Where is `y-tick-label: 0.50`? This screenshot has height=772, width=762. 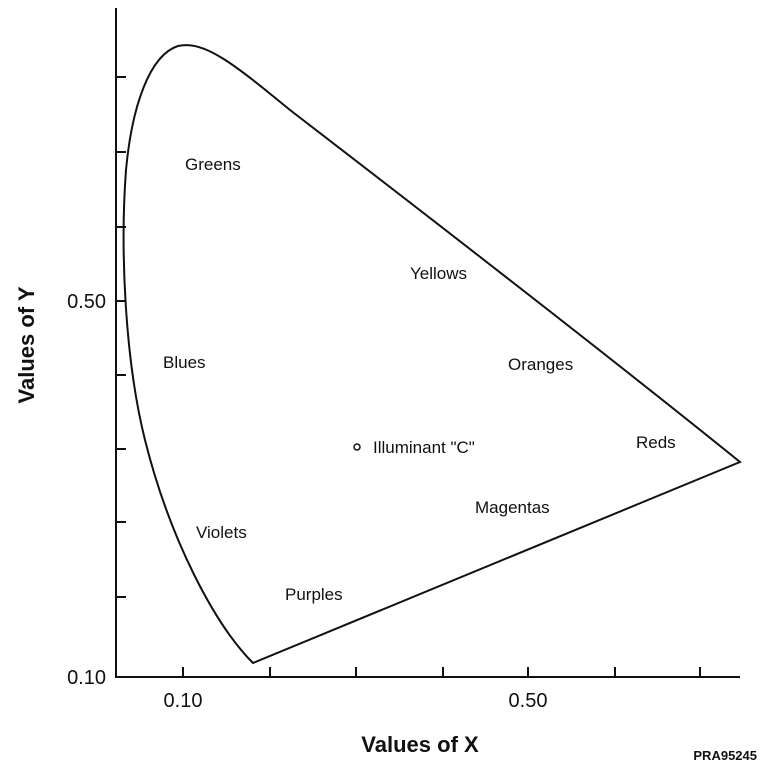
y-tick-label: 0.50 is located at coordinates (86, 302).